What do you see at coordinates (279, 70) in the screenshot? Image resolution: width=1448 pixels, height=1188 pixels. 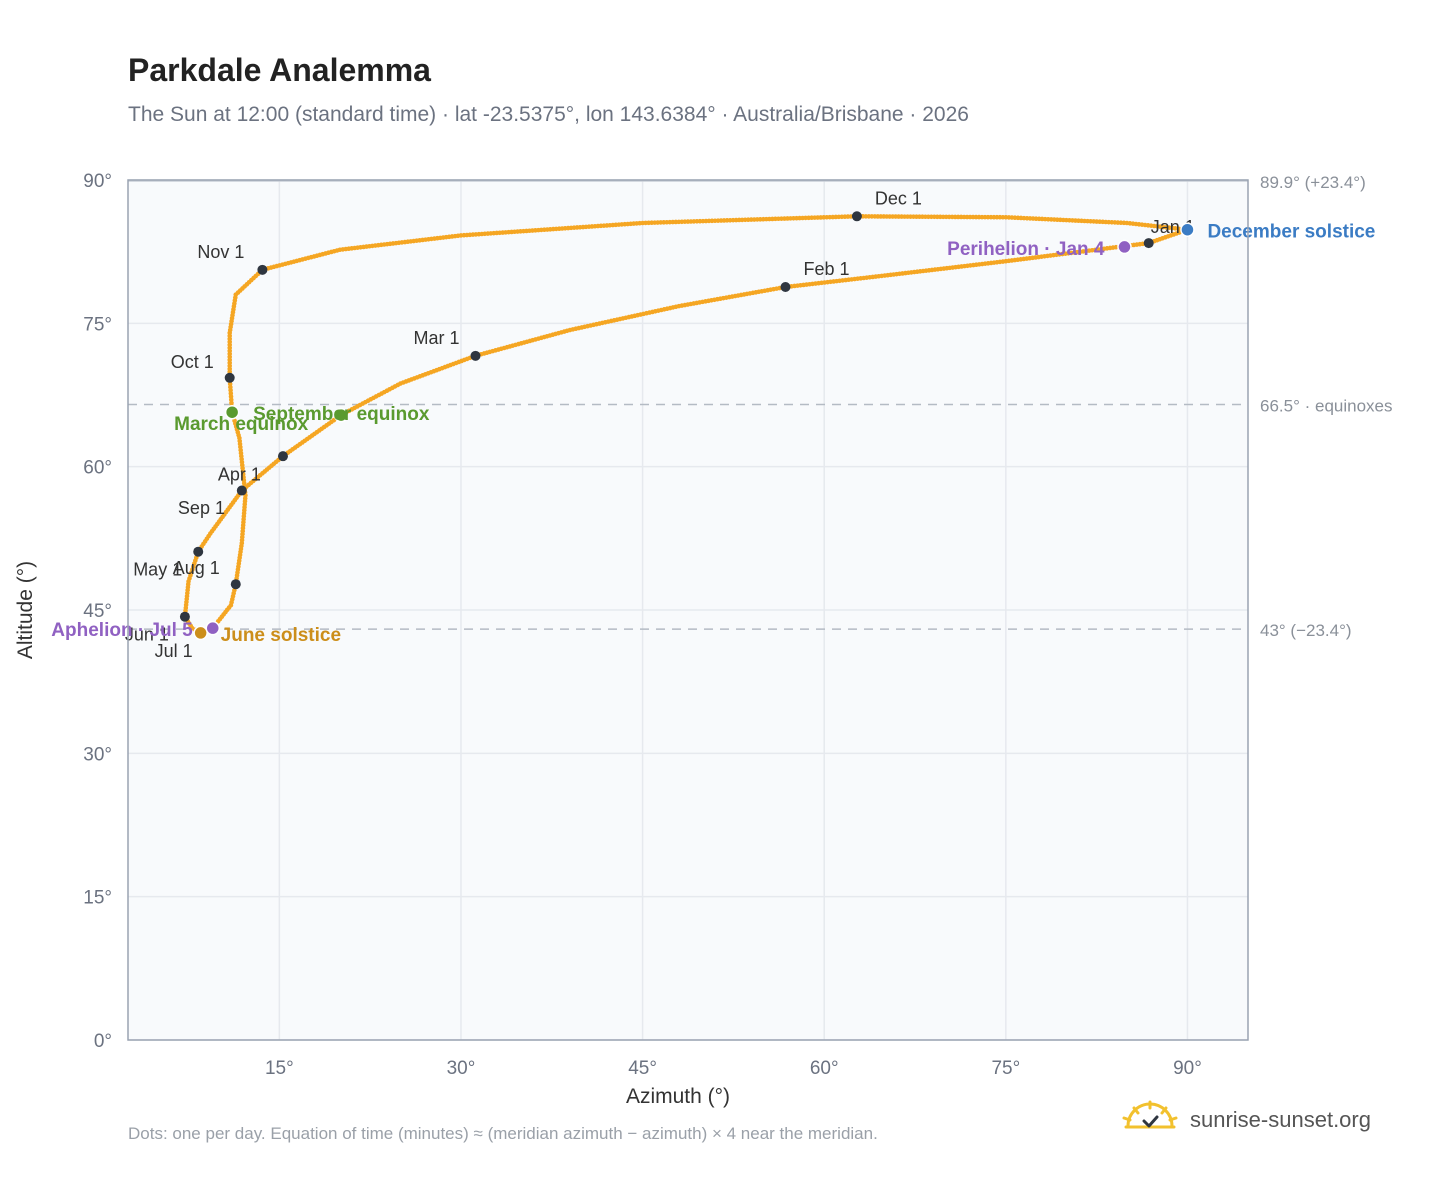 I see `chart-title: Parkdale Analemma` at bounding box center [279, 70].